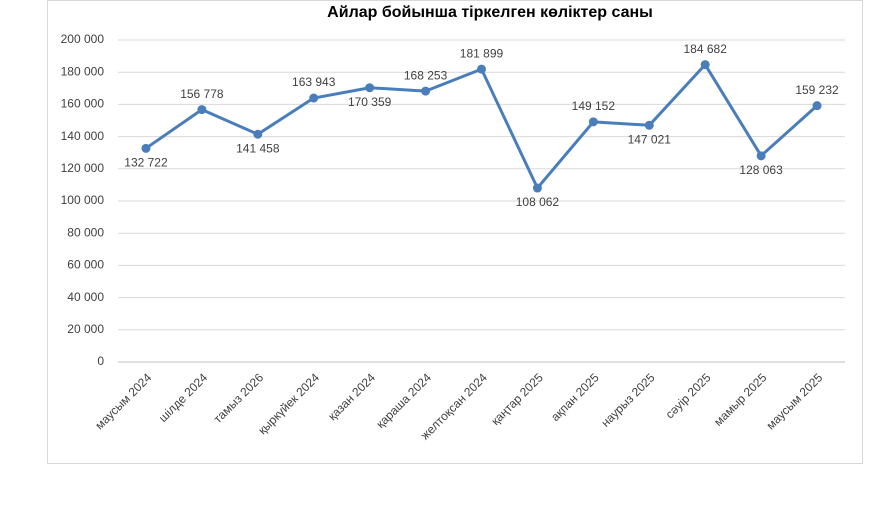  Describe the element at coordinates (85, 297) in the screenshot. I see `y-tick-label: 40 000` at that location.